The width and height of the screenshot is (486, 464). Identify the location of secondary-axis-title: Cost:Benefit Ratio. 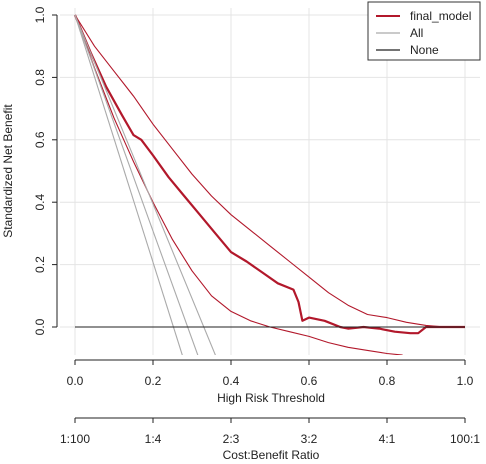
(271, 455).